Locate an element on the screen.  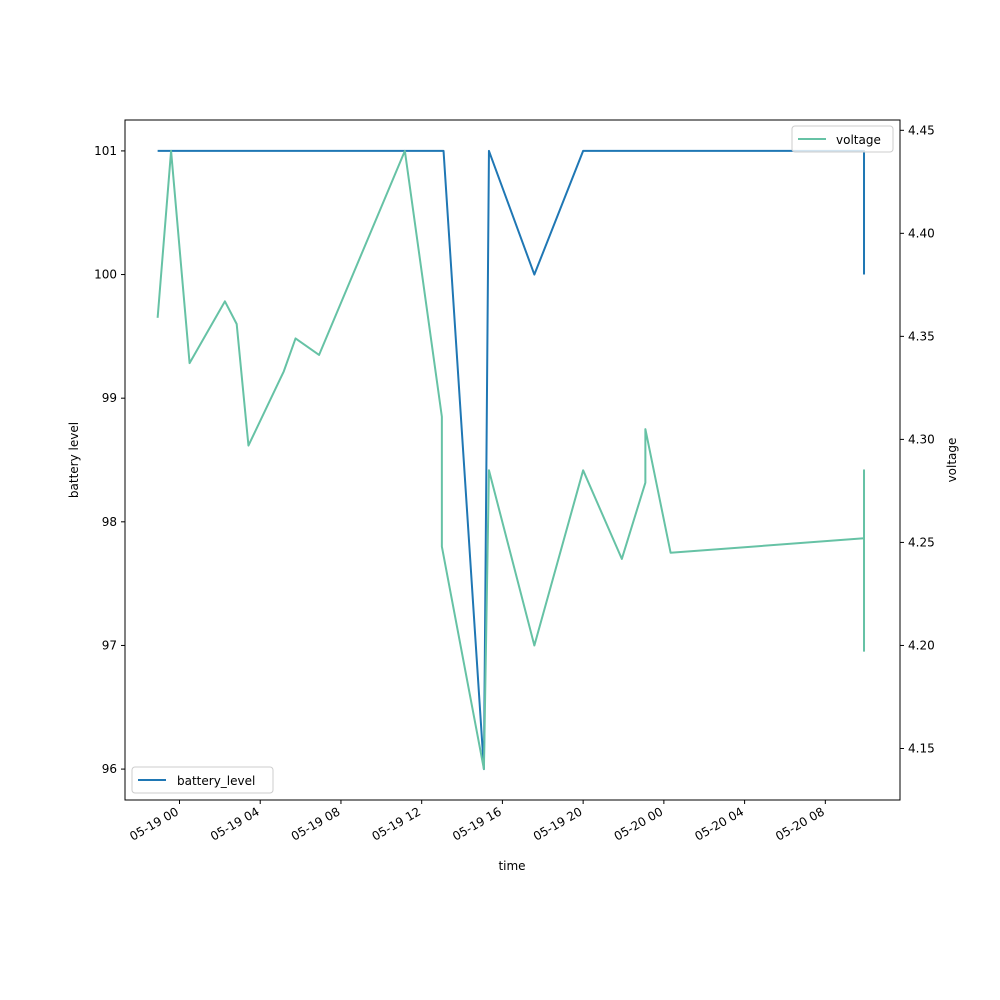
y-left-tick-label: 98 is located at coordinates (109, 522).